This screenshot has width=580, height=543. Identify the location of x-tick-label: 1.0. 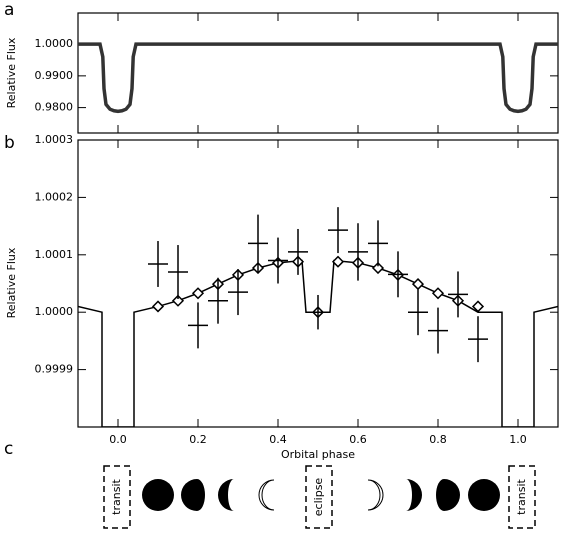
(518, 439).